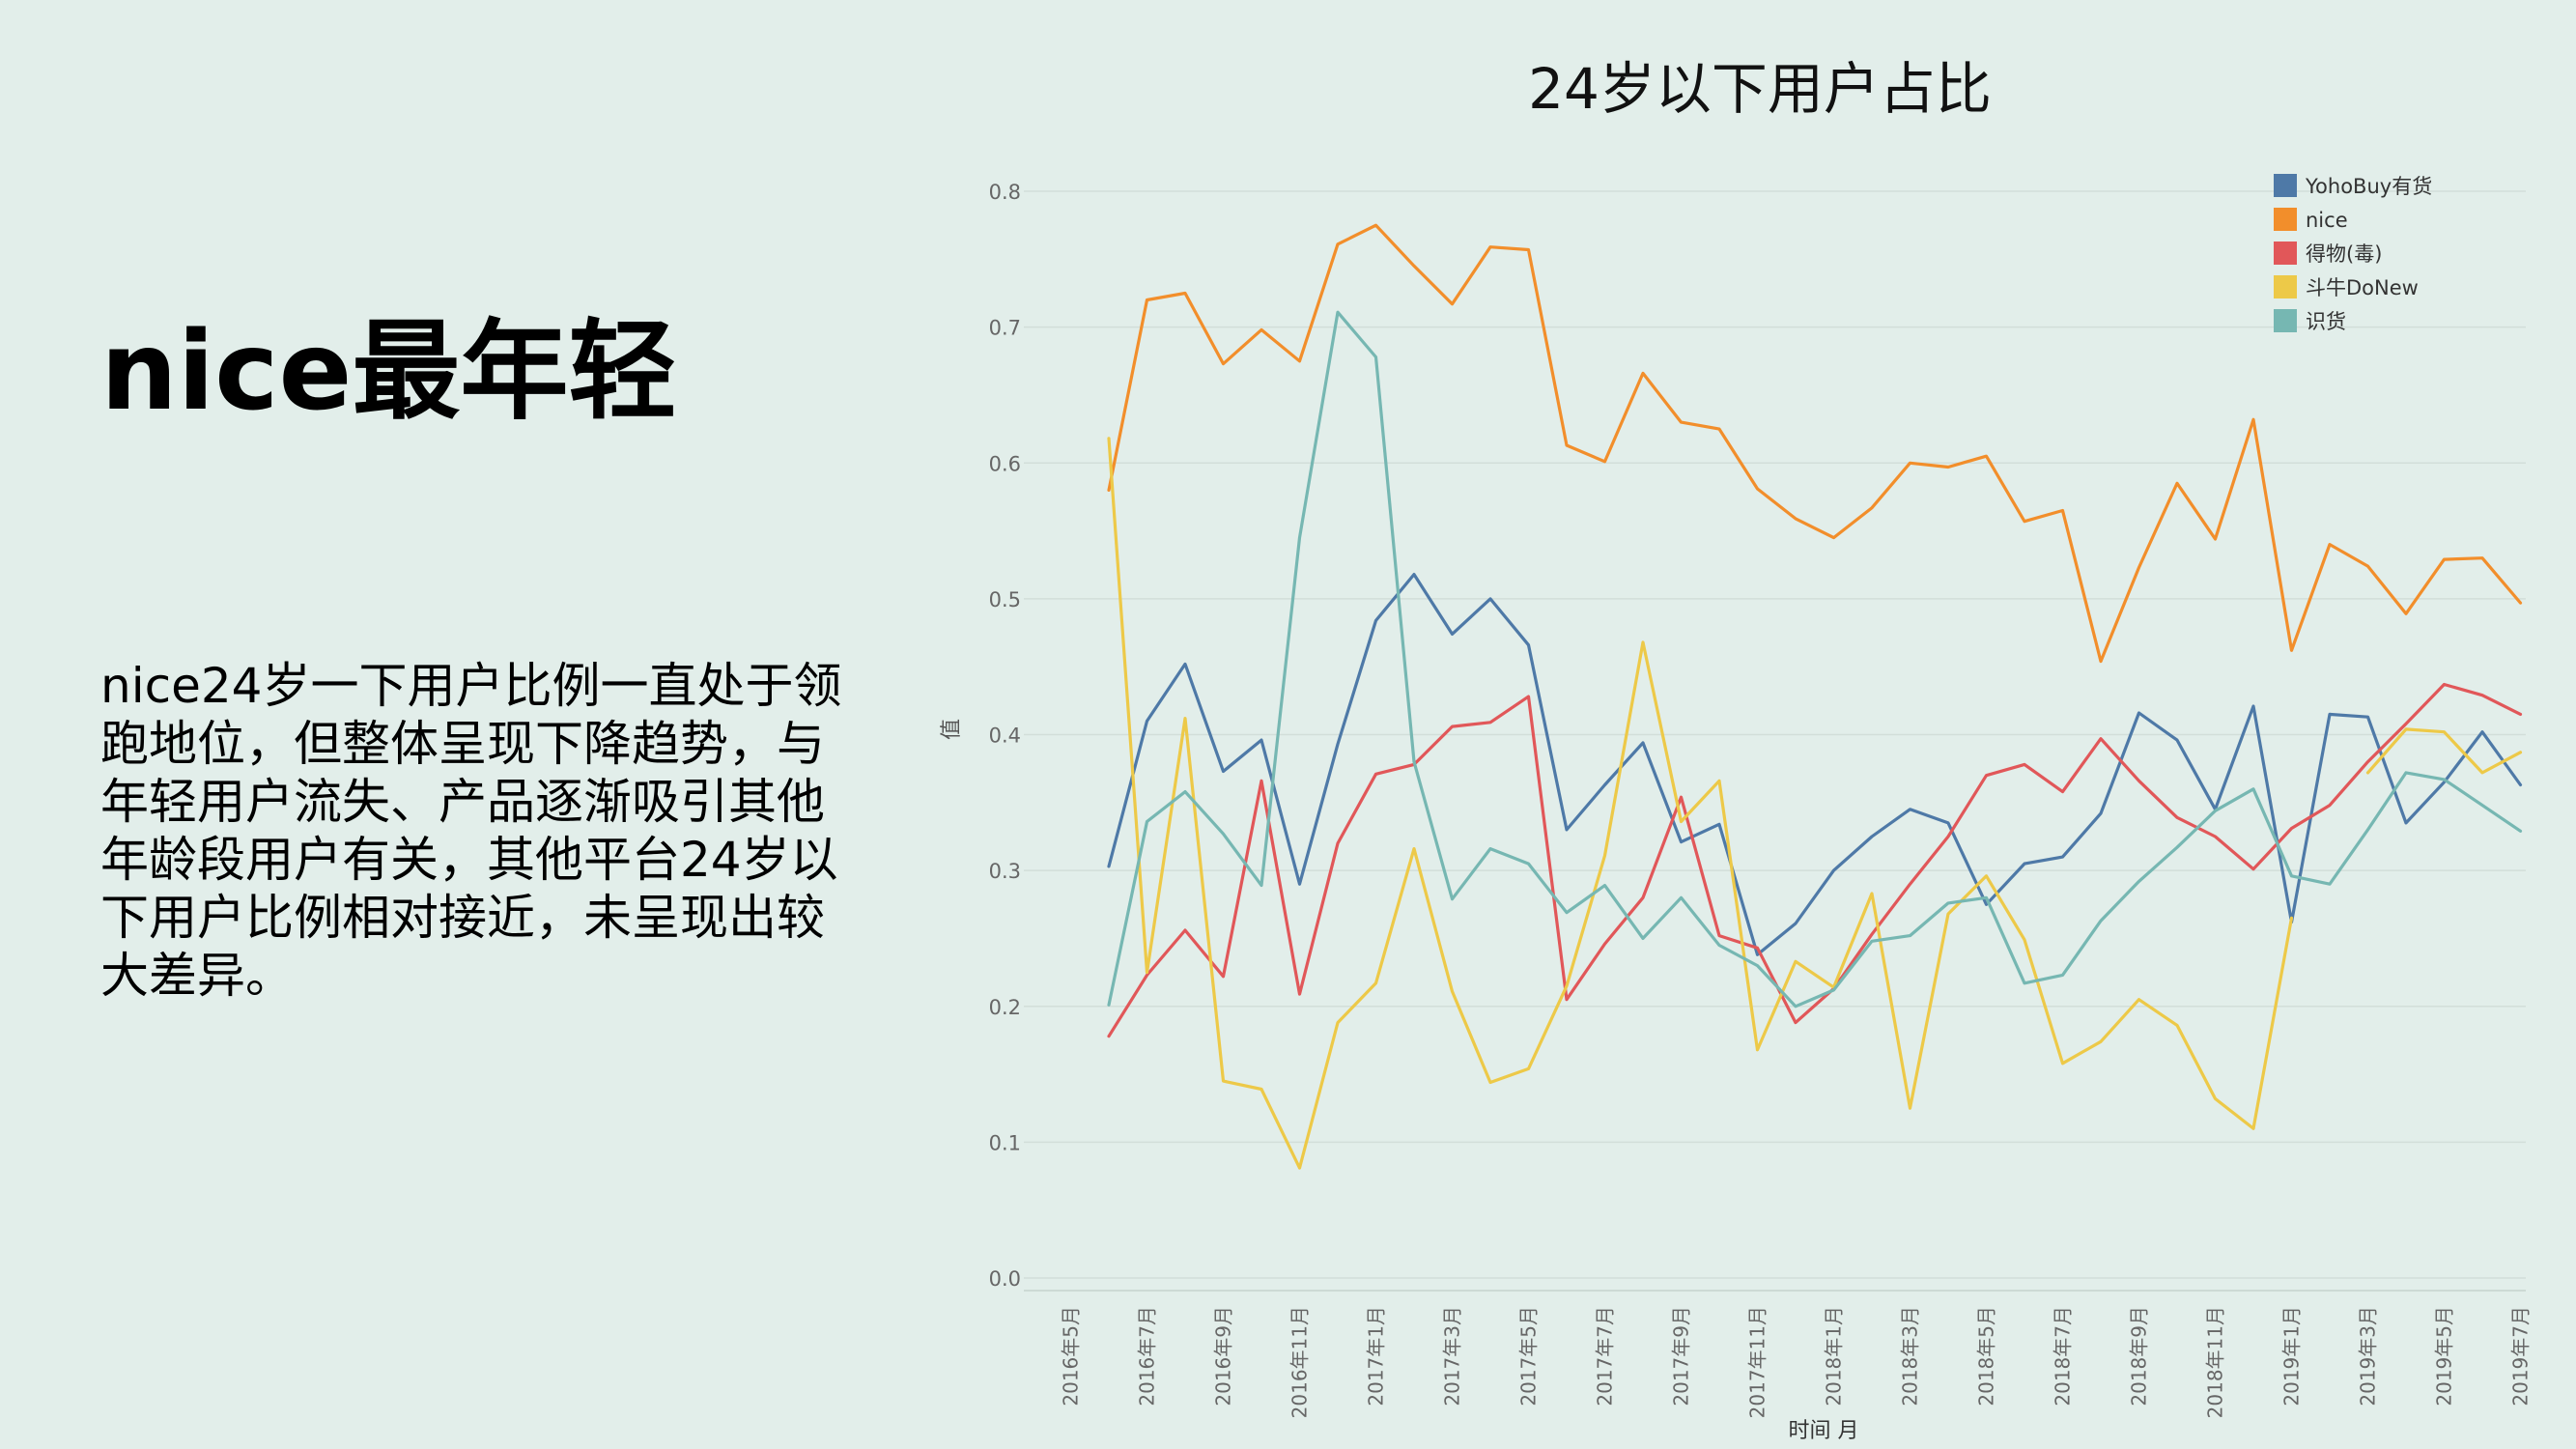 This screenshot has height=1449, width=2576. What do you see at coordinates (2326, 321) in the screenshot?
I see `legend-label: 识货` at bounding box center [2326, 321].